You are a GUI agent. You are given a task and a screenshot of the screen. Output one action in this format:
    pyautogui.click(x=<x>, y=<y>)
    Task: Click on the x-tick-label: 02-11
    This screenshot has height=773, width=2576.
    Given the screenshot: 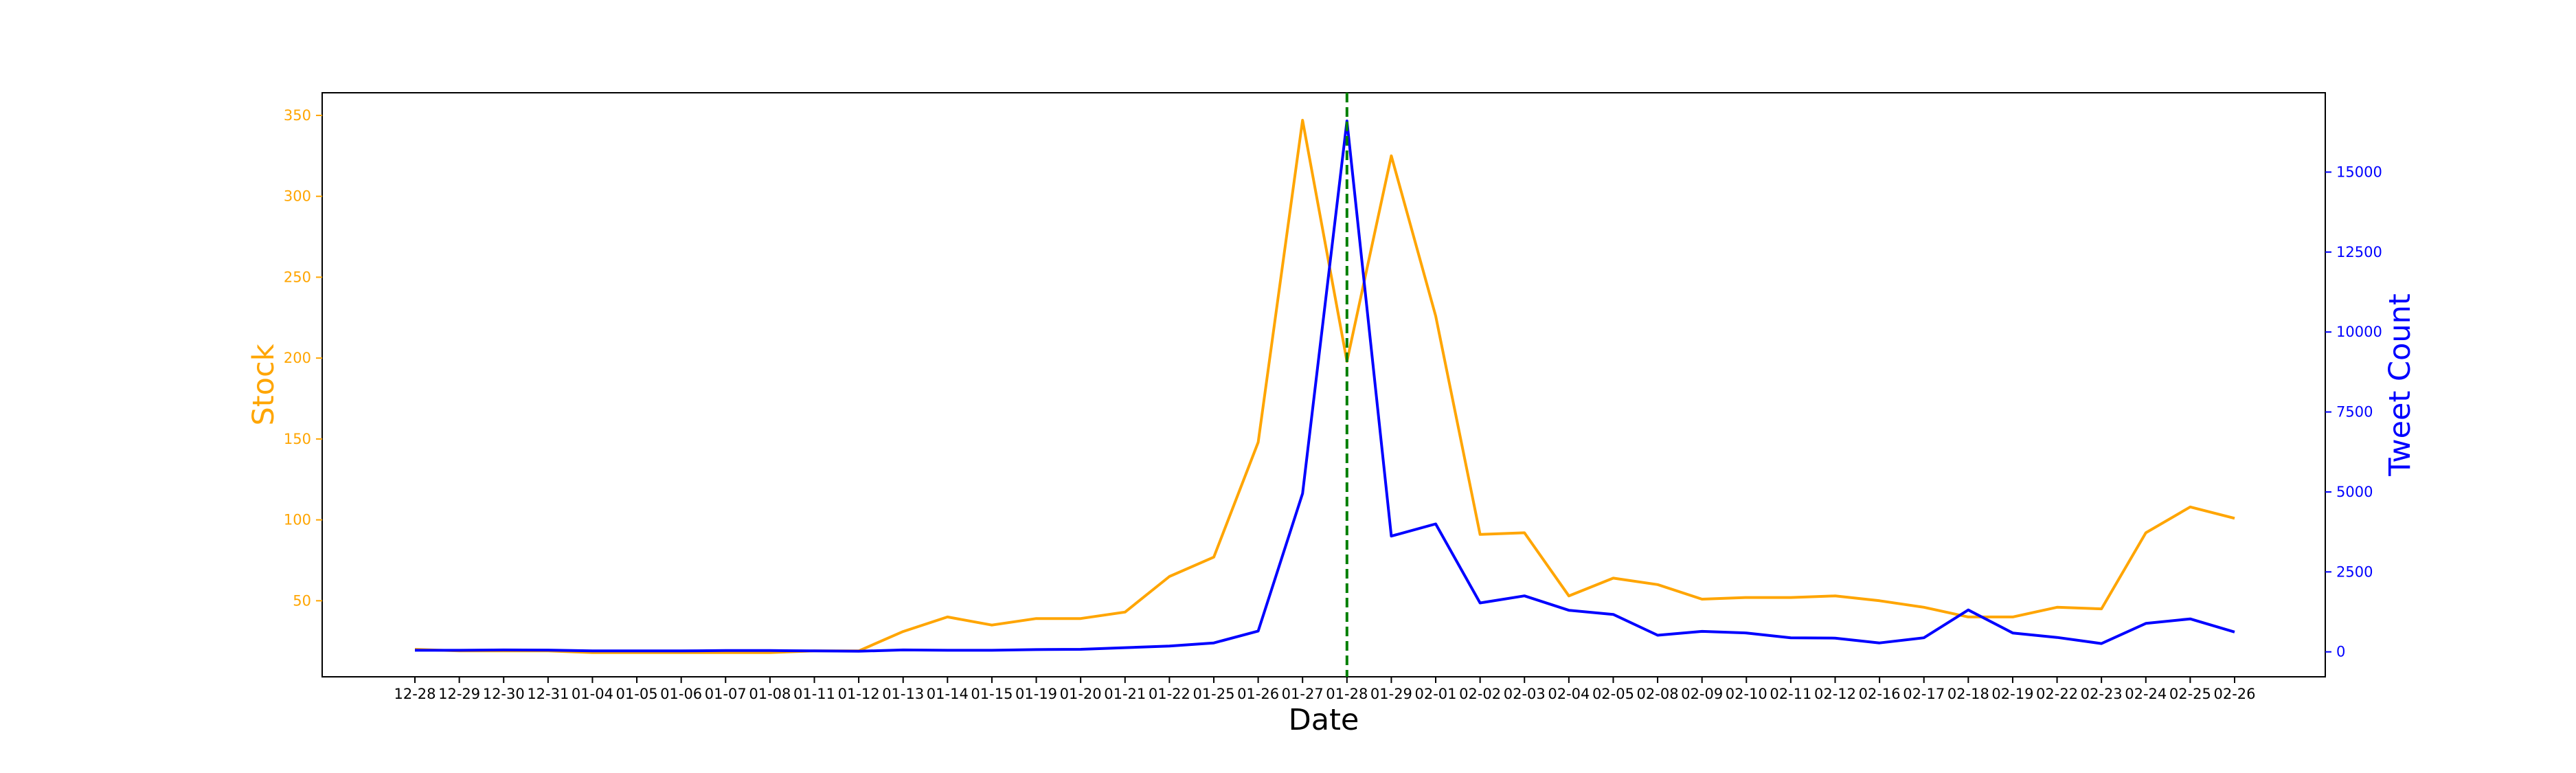 What is the action you would take?
    pyautogui.click(x=1790, y=694)
    